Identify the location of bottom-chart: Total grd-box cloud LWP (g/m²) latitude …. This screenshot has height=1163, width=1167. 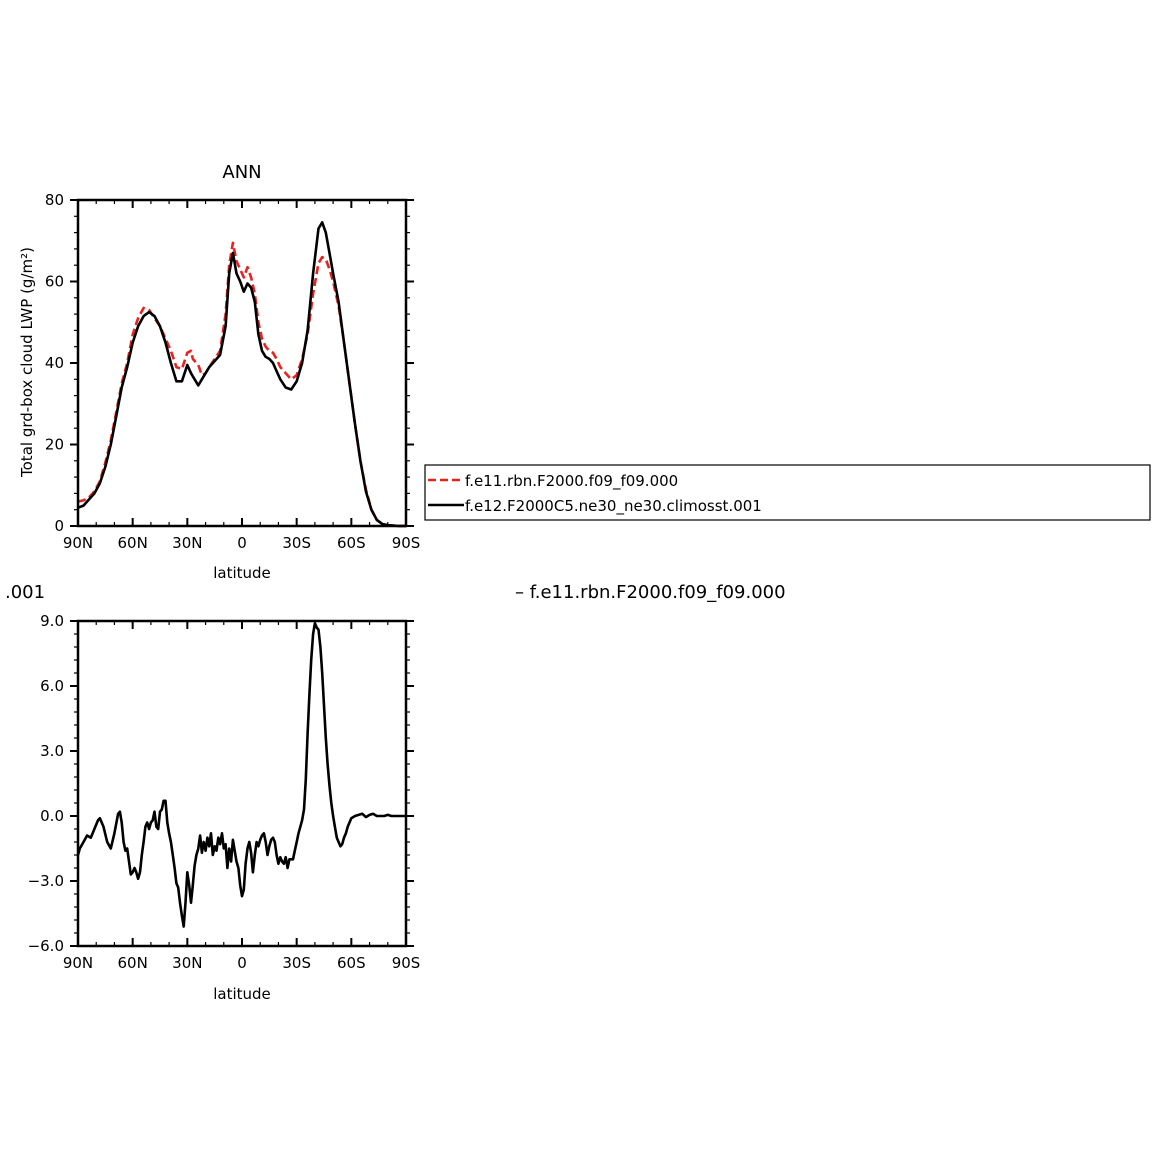
(210, 807).